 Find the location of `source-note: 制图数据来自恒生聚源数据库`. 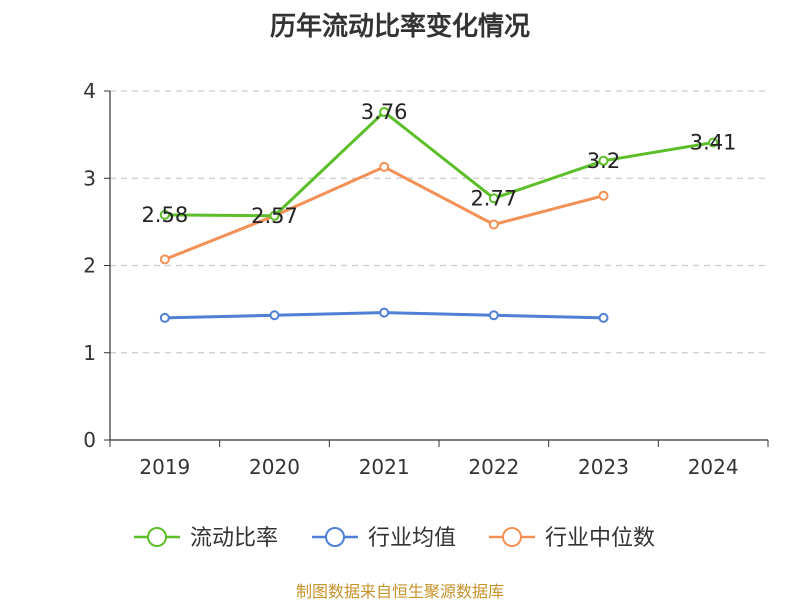

source-note: 制图数据来自恒生聚源数据库 is located at coordinates (399, 591).